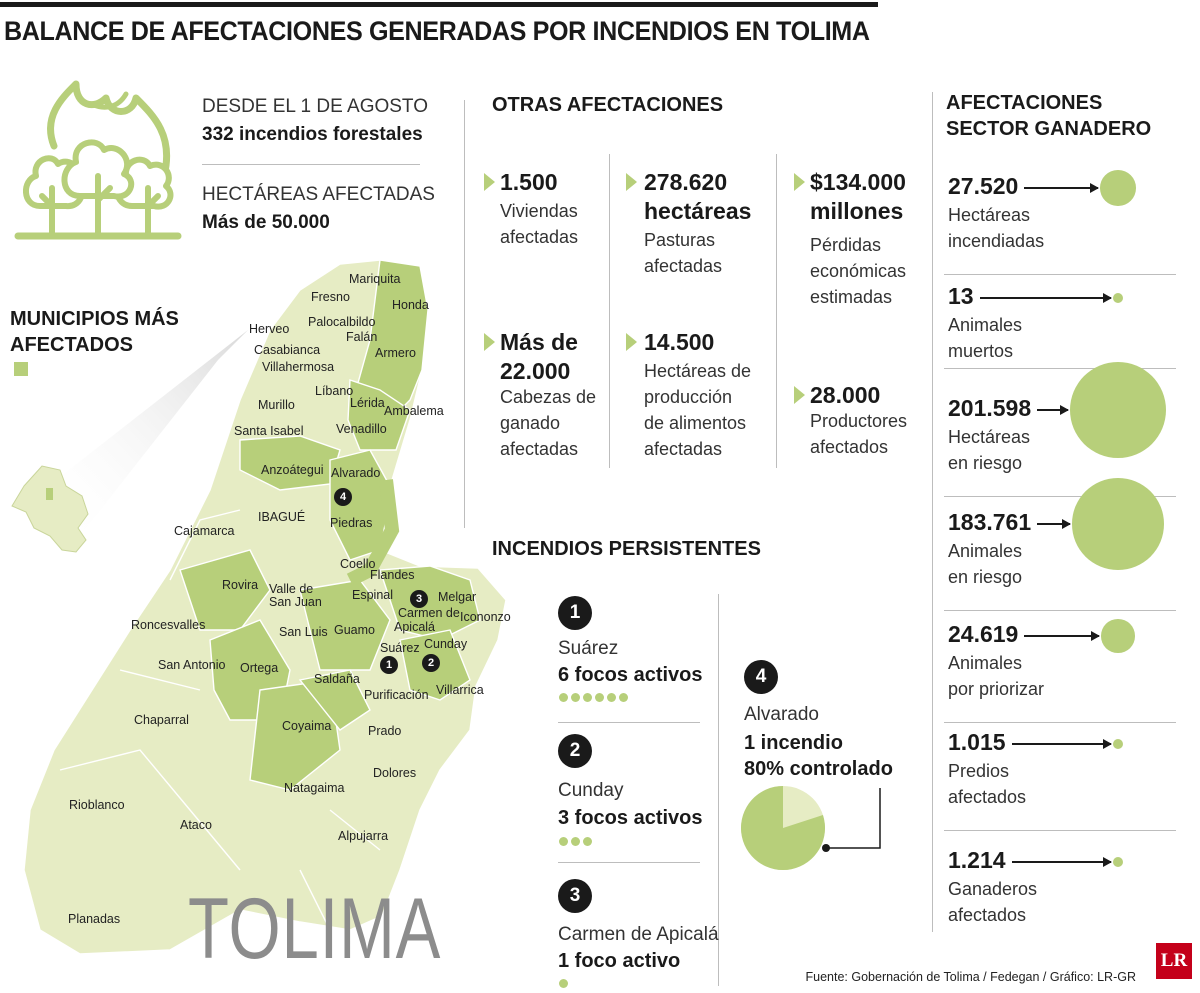  I want to click on area-venadillo, so click(379, 415).